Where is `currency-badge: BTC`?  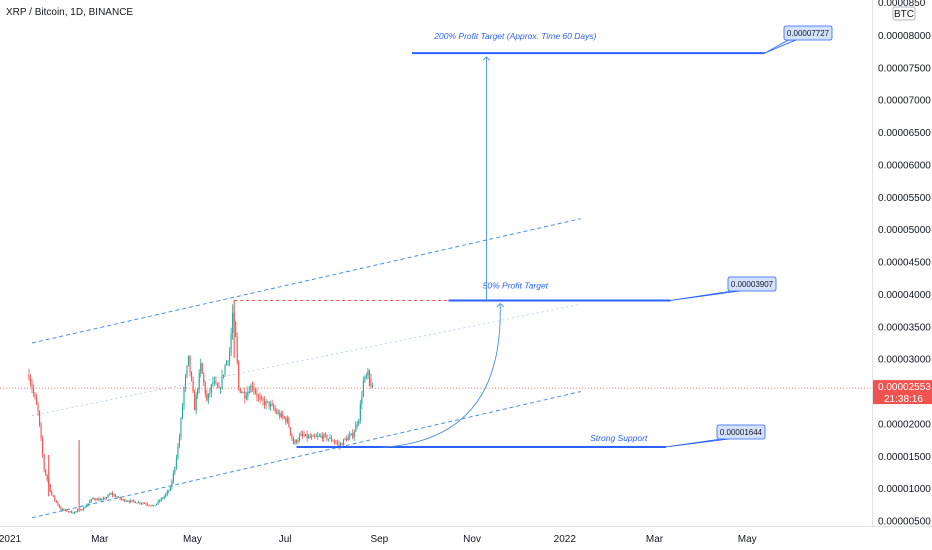 currency-badge: BTC is located at coordinates (904, 13).